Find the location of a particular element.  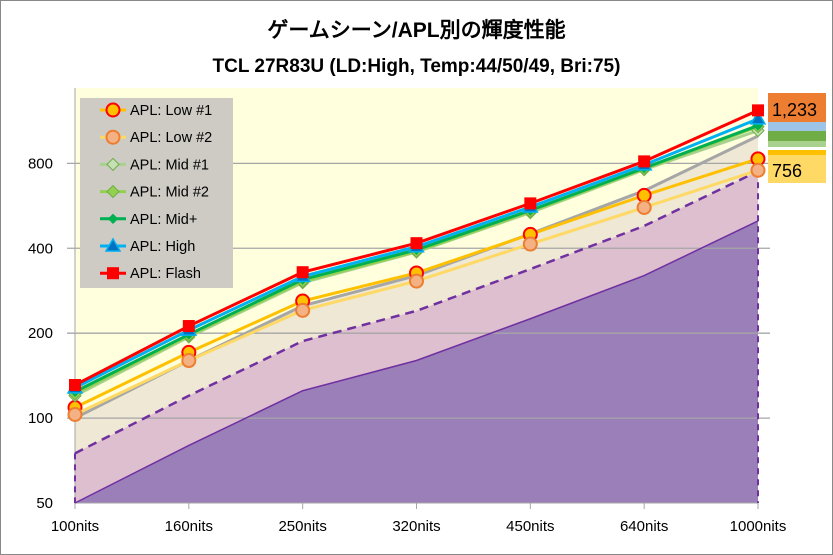

y-tick-label: 200 is located at coordinates (40, 333).